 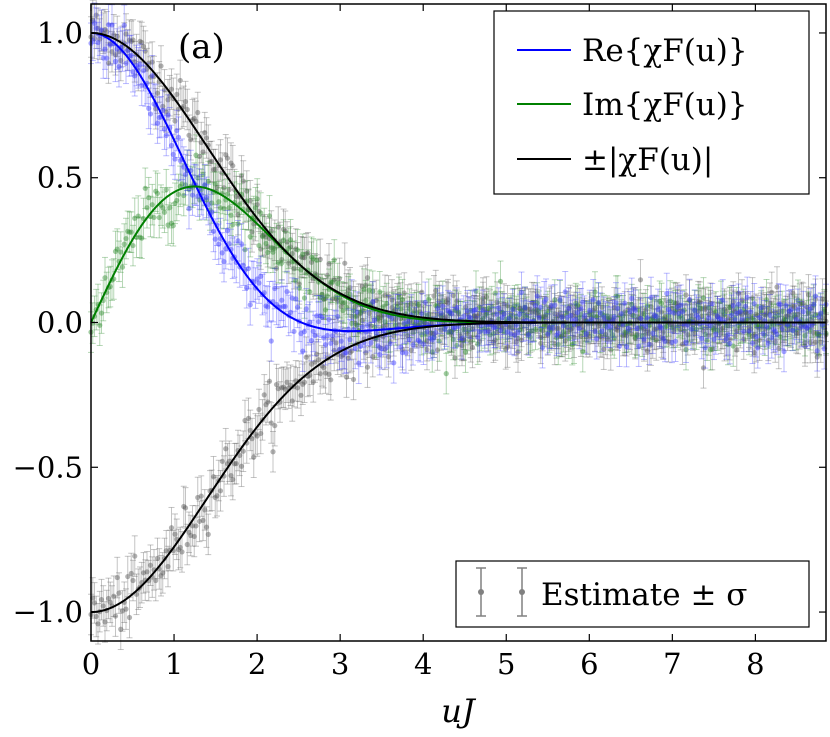 I want to click on legend-label-re: Re{χF(u)}, so click(x=665, y=51).